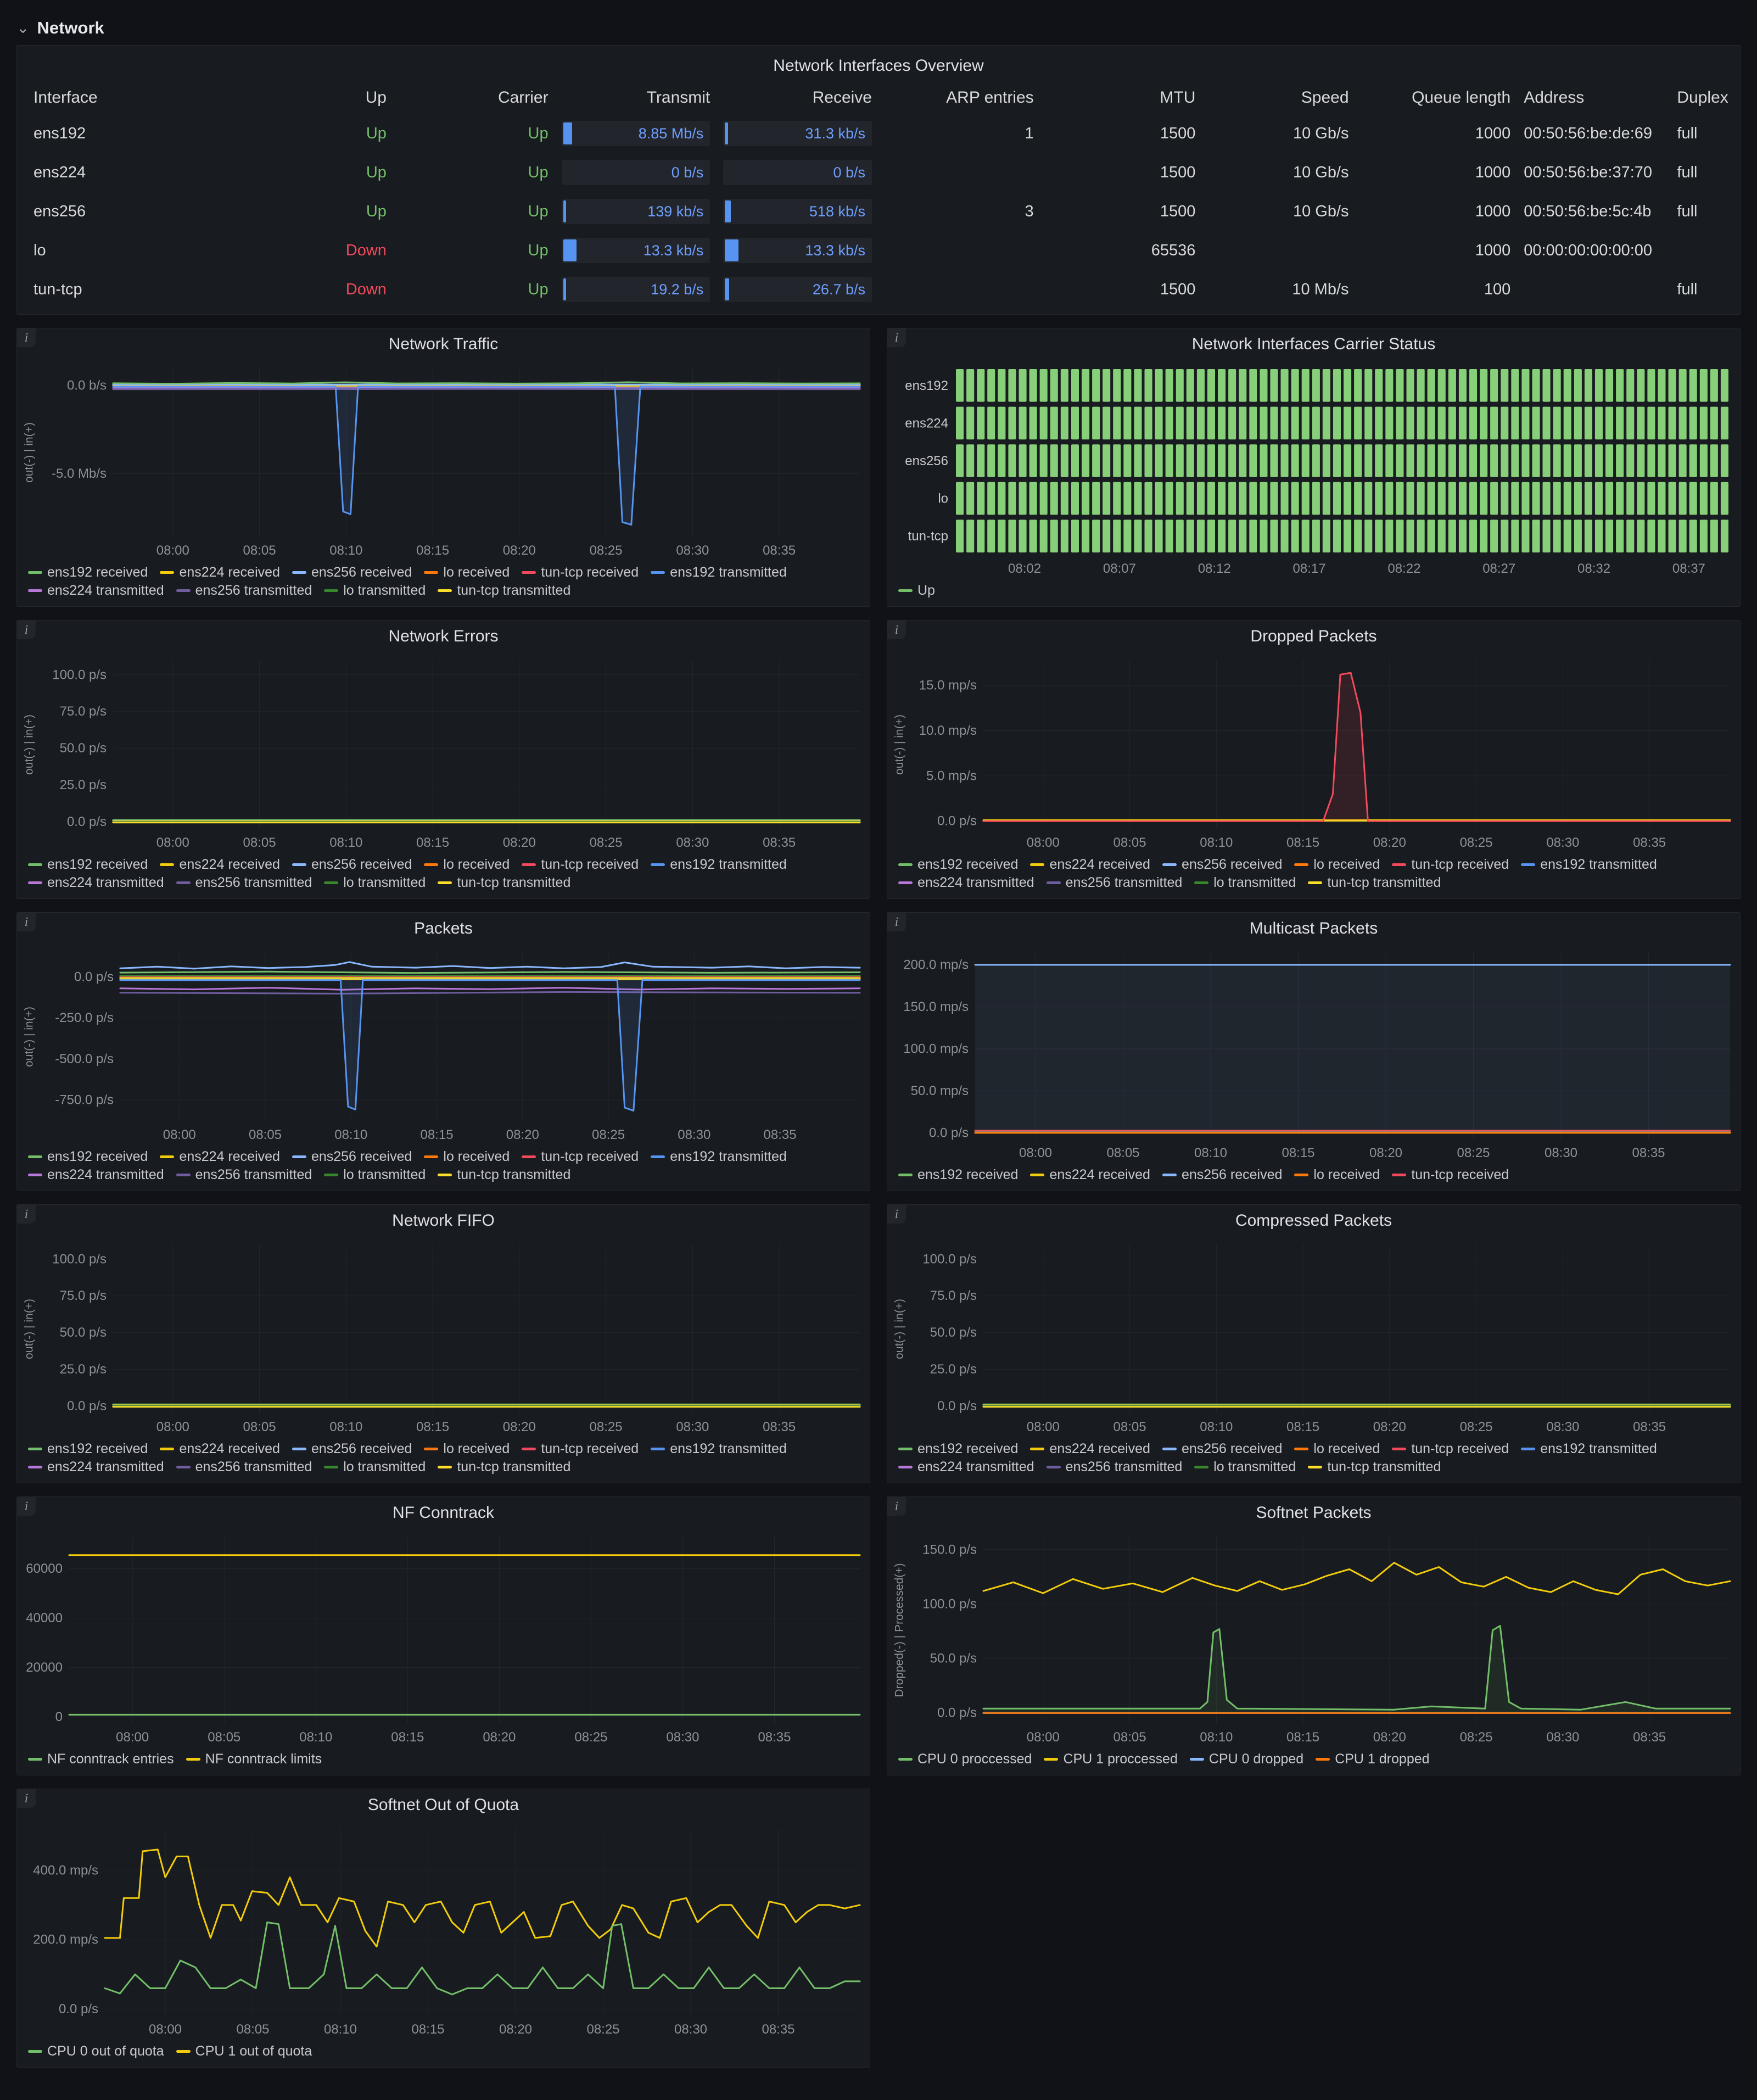 Image resolution: width=1757 pixels, height=2100 pixels. What do you see at coordinates (1111, 1759) in the screenshot?
I see `legend-item-cpu-1-proccessed: CPU 1 proccessed` at bounding box center [1111, 1759].